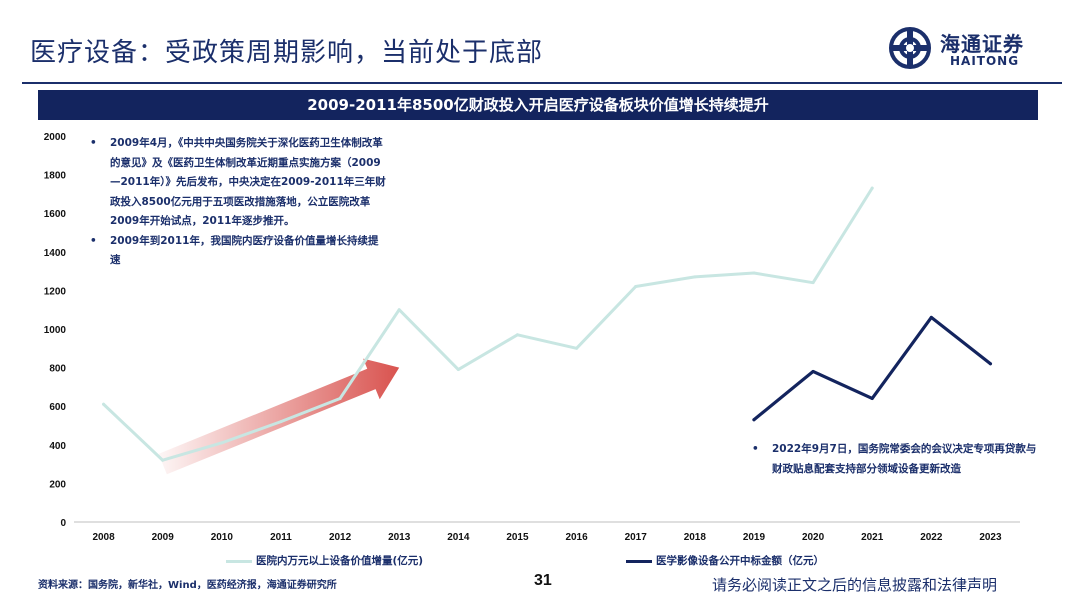 This screenshot has height=608, width=1080. I want to click on source-note: 资料来源：国务院，新华社，Wind，医药经济报，海通证券研究所, so click(187, 585).